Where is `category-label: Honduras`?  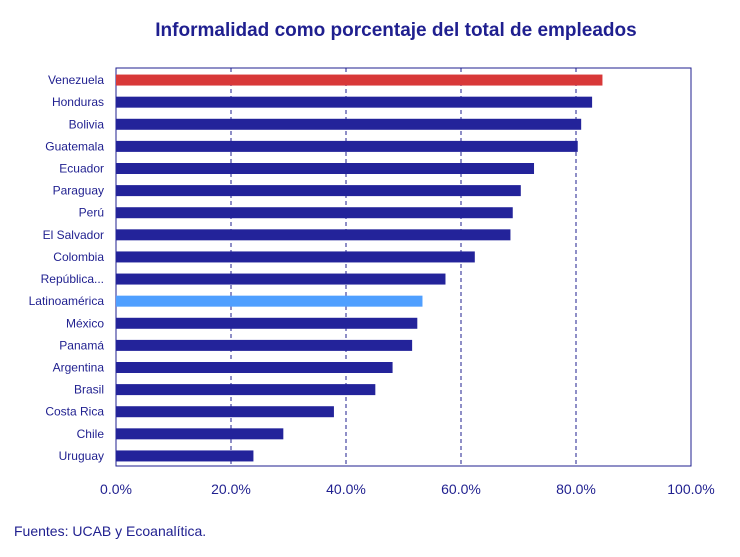 category-label: Honduras is located at coordinates (78, 102).